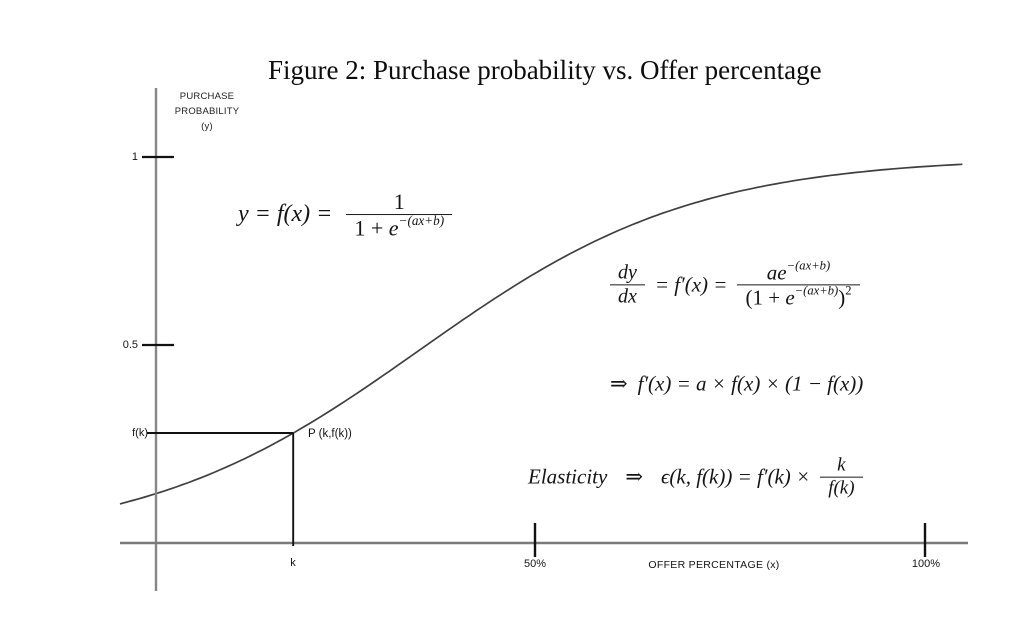 This screenshot has width=1024, height=642. I want to click on formula-derivative-fraction: ae−(ax+b) (1 + e−(ax+b))2, so click(798, 284).